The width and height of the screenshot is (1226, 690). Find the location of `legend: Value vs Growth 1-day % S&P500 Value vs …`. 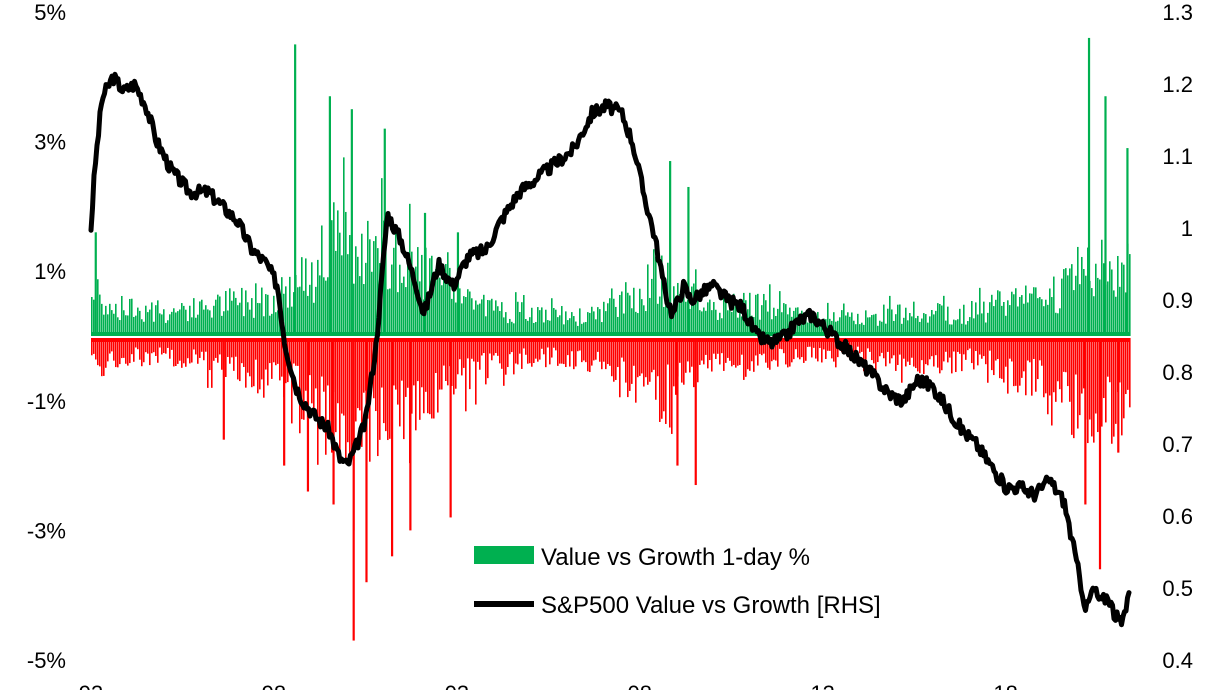

legend: Value vs Growth 1-day % S&P500 Value vs … is located at coordinates (677, 581).